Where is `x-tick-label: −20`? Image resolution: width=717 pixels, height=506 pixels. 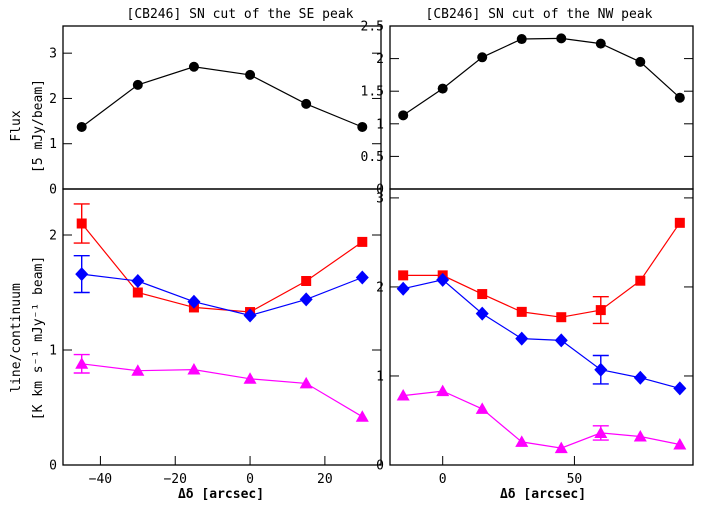
x-tick-label: −20 is located at coordinates (174, 479).